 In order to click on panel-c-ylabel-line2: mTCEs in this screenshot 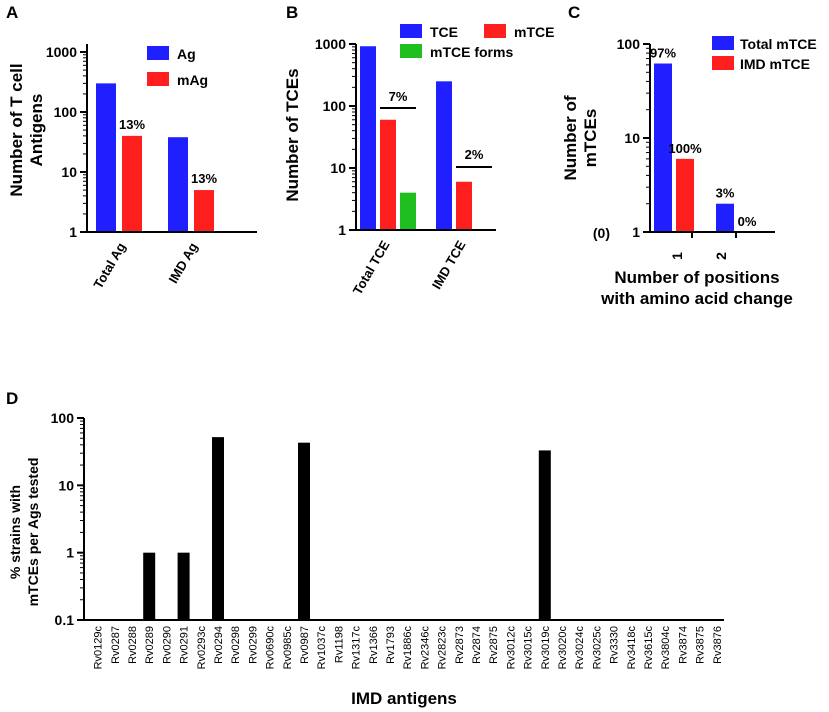, I will do `click(590, 138)`.